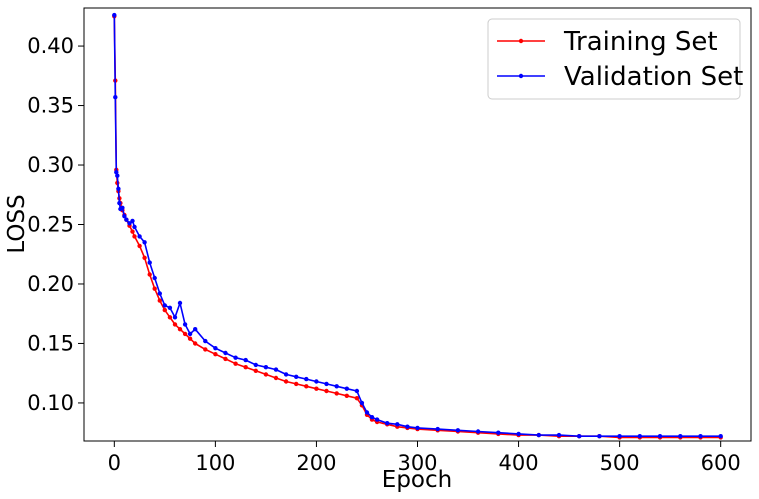 This screenshot has width=759, height=499. What do you see at coordinates (519, 463) in the screenshot?
I see `x-tick-label: 400` at bounding box center [519, 463].